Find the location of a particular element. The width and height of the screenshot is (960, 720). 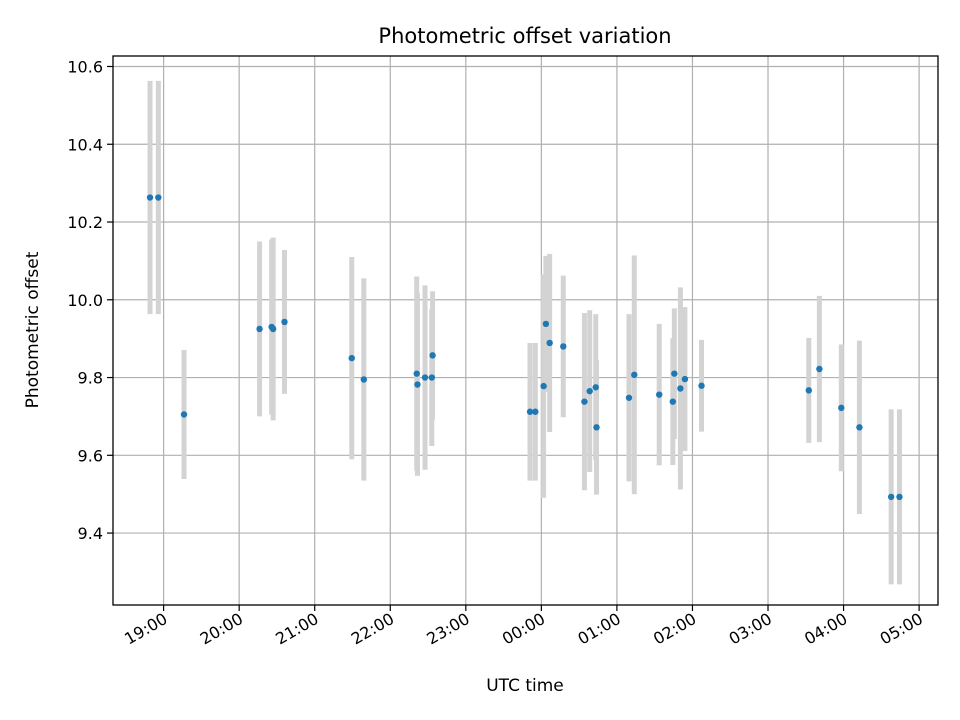

y-tick-label: 10.2 is located at coordinates (85, 222).